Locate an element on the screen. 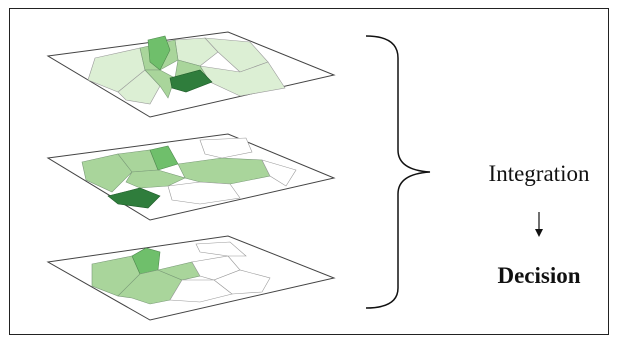  layer-1-region-e is located at coordinates (139, 87).